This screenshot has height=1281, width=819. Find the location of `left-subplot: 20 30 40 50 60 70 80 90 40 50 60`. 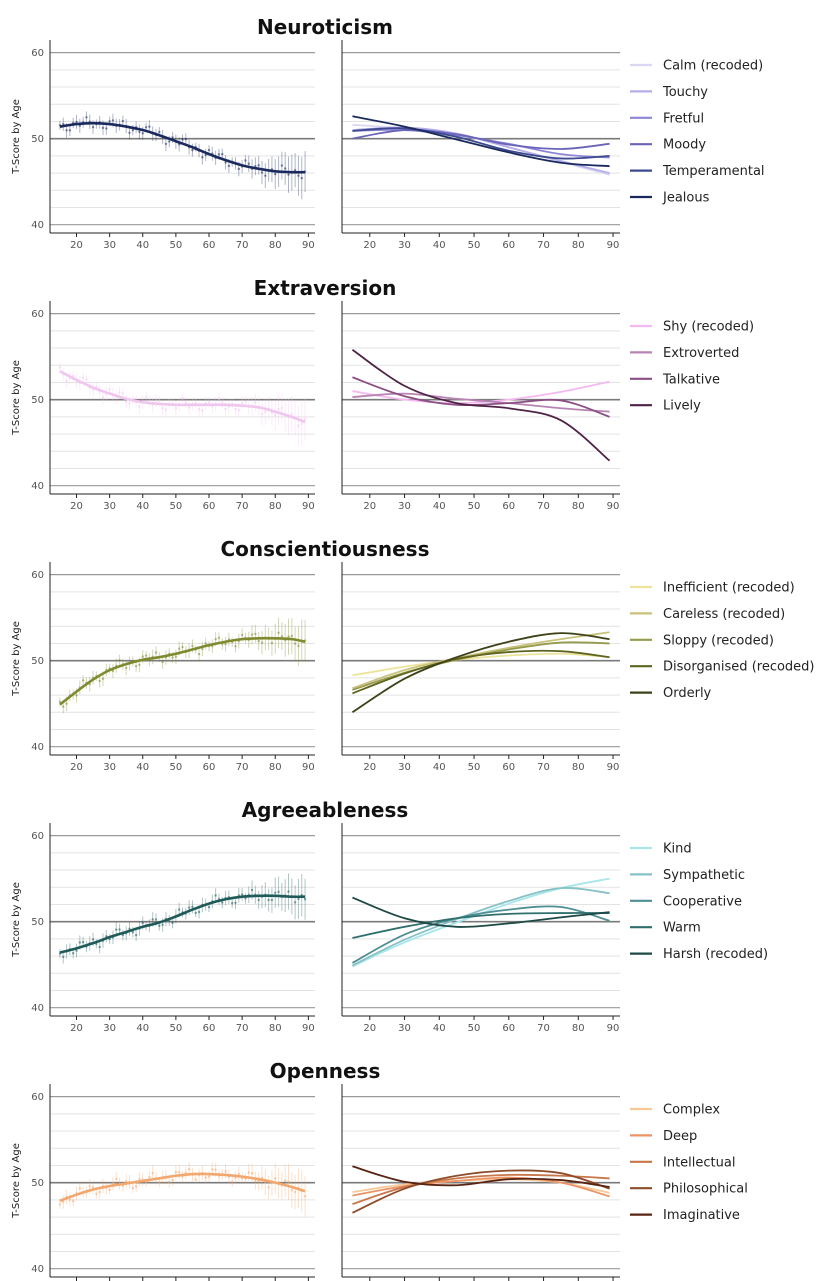

left-subplot: 20 30 40 50 60 70 80 90 40 50 60 is located at coordinates (173, 928).